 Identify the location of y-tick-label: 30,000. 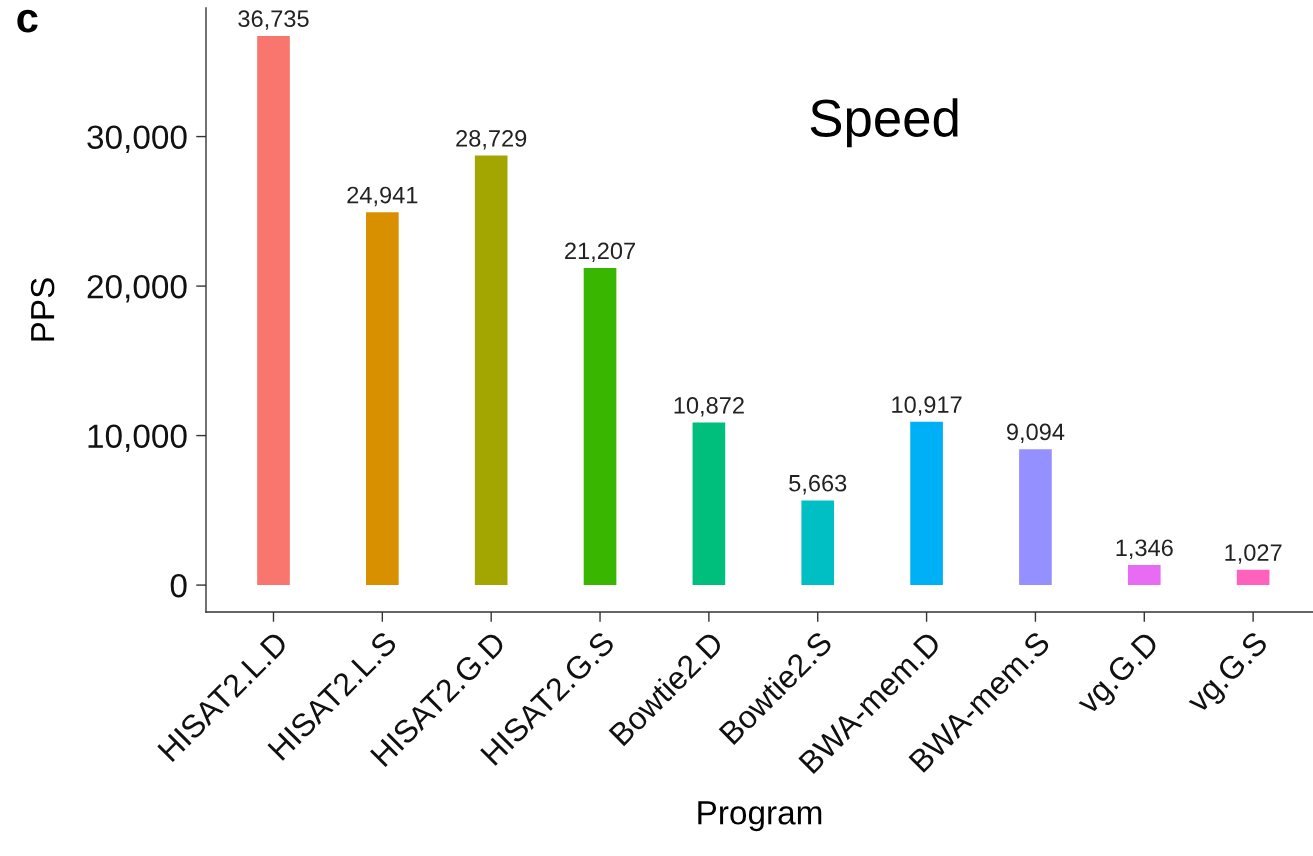
(137, 139).